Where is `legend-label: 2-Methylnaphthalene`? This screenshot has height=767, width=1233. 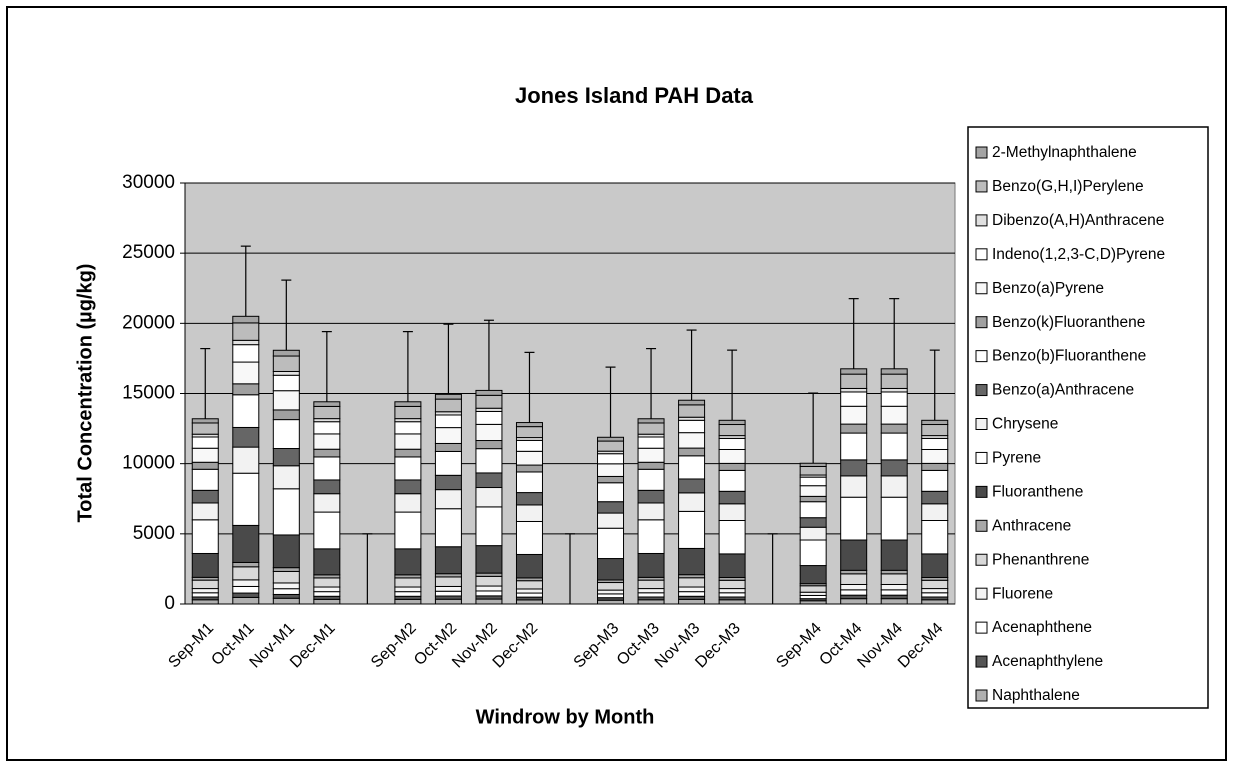
legend-label: 2-Methylnaphthalene is located at coordinates (1064, 152).